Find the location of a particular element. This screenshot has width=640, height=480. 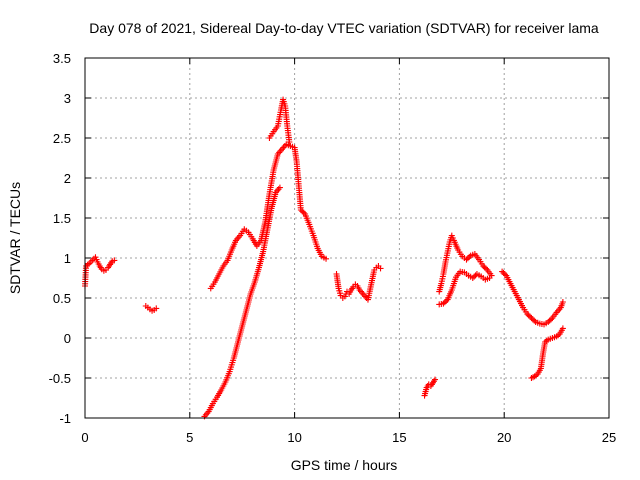

y-tick-label: 2.5 is located at coordinates (62, 138).